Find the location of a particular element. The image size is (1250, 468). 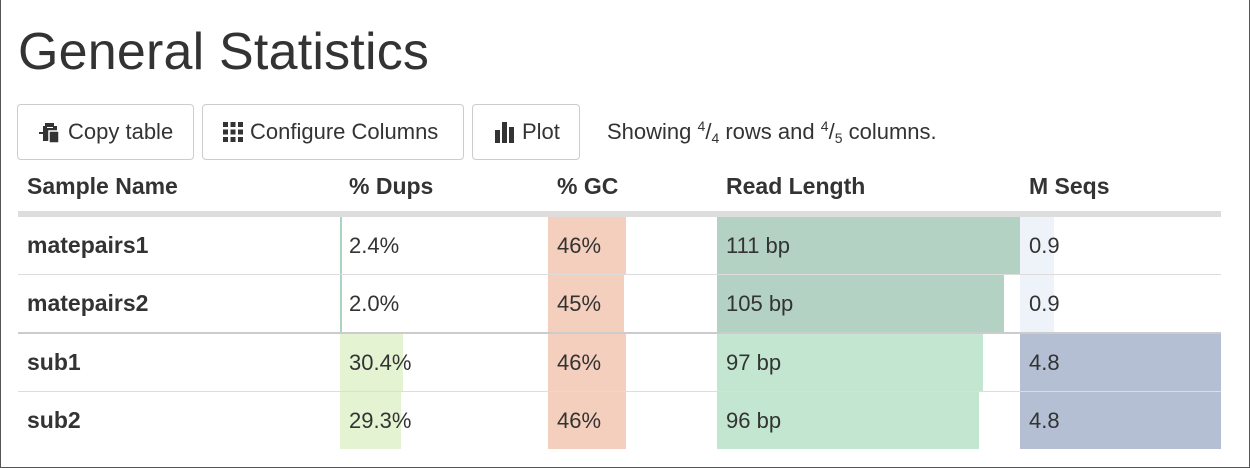

sample-name: matepairs2 is located at coordinates (88, 303).